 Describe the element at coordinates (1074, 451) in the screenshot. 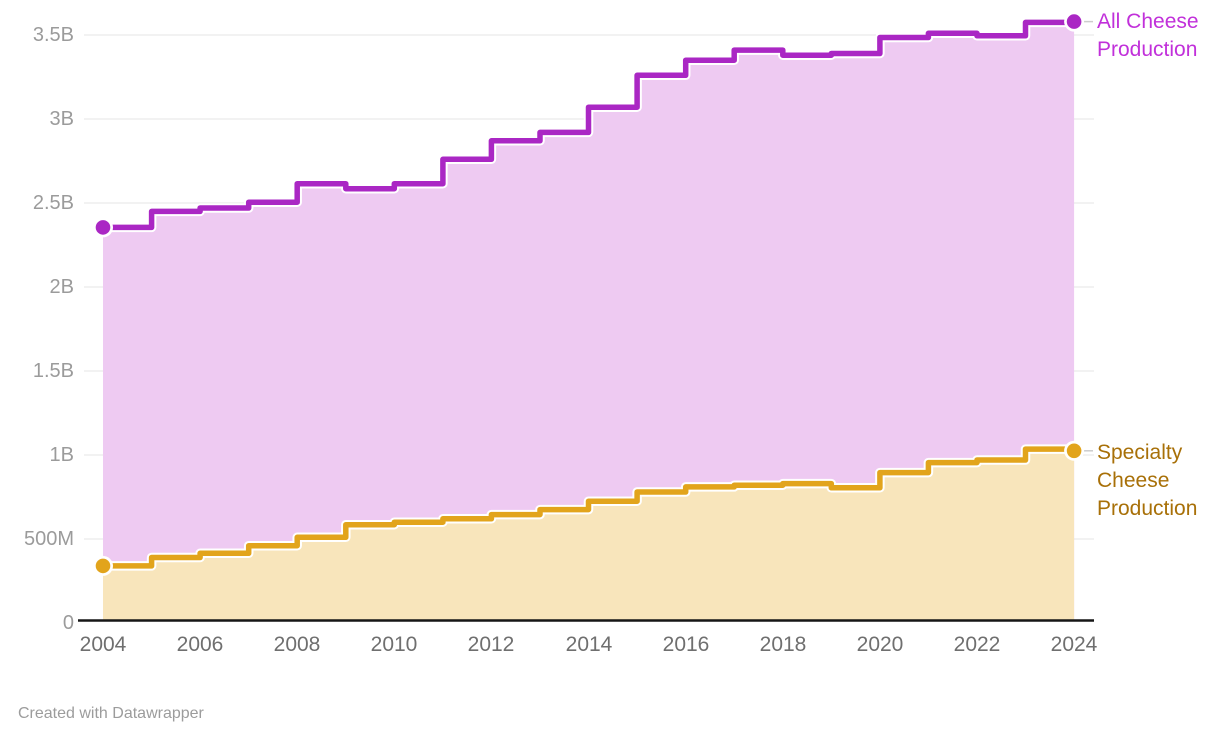

I see `specialty-cheese-end-dot` at that location.